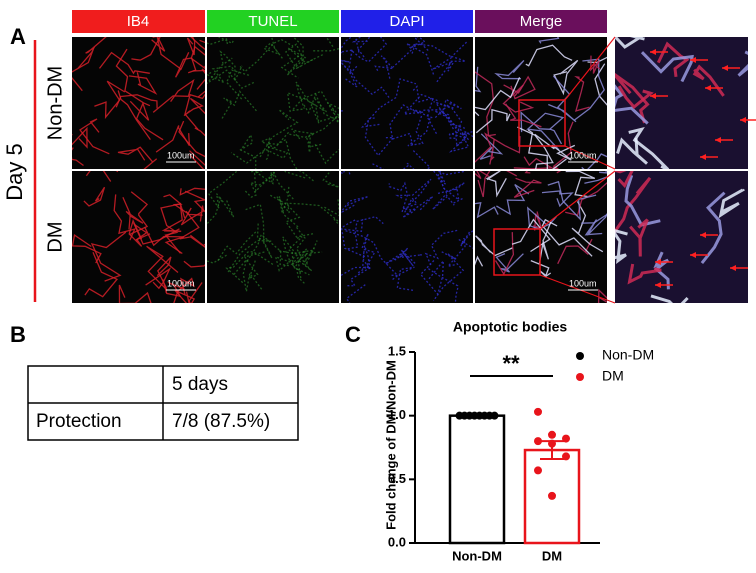 The image size is (756, 573). I want to click on panel-label: C, so click(353, 334).